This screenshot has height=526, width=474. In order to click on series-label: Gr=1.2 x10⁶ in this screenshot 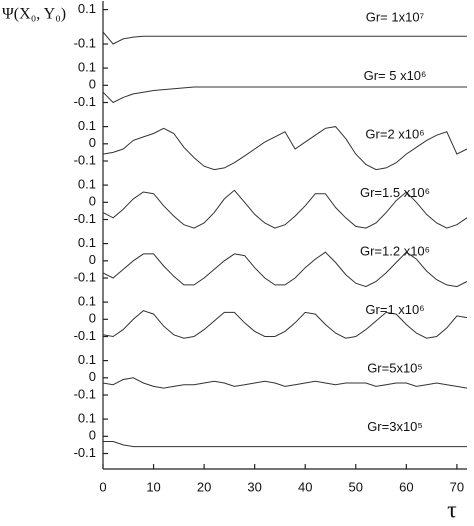, I will do `click(395, 250)`.